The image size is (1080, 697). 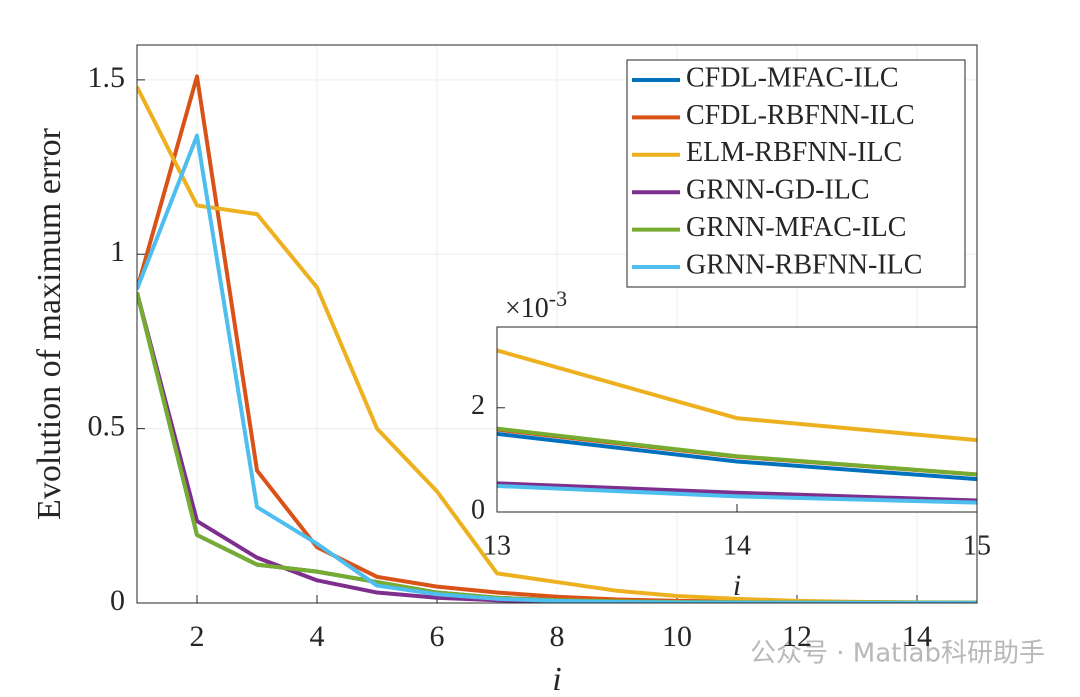 What do you see at coordinates (497, 545) in the screenshot?
I see `x-tick-label: 13` at bounding box center [497, 545].